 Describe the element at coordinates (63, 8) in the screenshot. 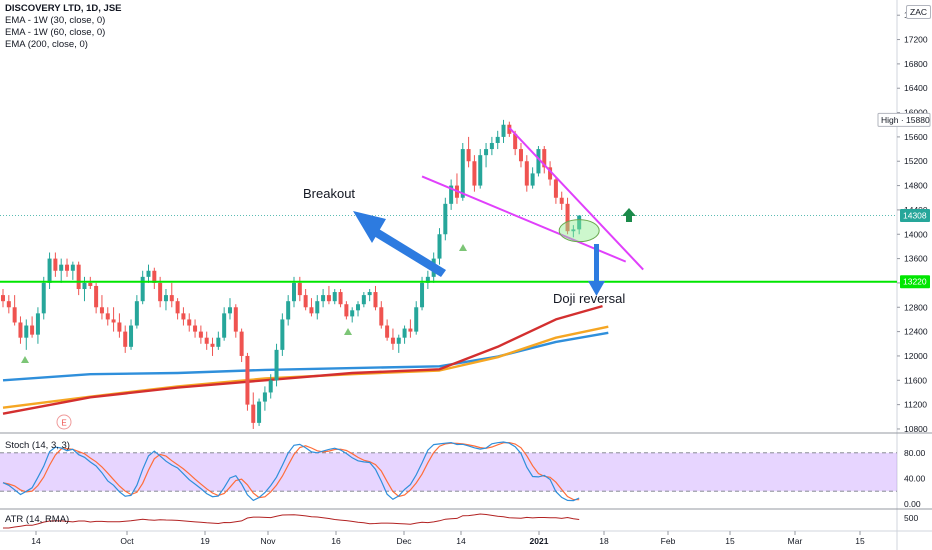

I see `chart-title: DISCOVERY LTD, 1D, JSE` at that location.